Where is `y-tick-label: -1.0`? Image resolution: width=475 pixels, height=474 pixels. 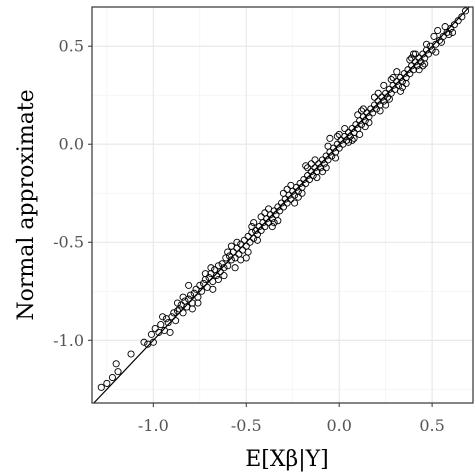
y-tick-label: -1.0 is located at coordinates (68, 340).